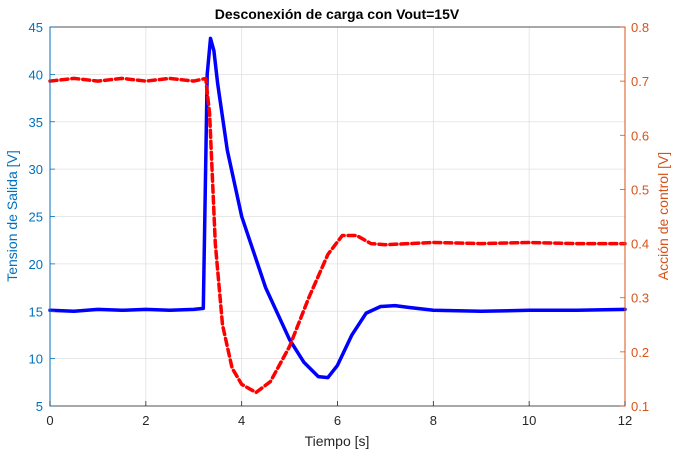 The width and height of the screenshot is (680, 459). Describe the element at coordinates (39, 406) in the screenshot. I see `y-tick-label-left: 5` at that location.